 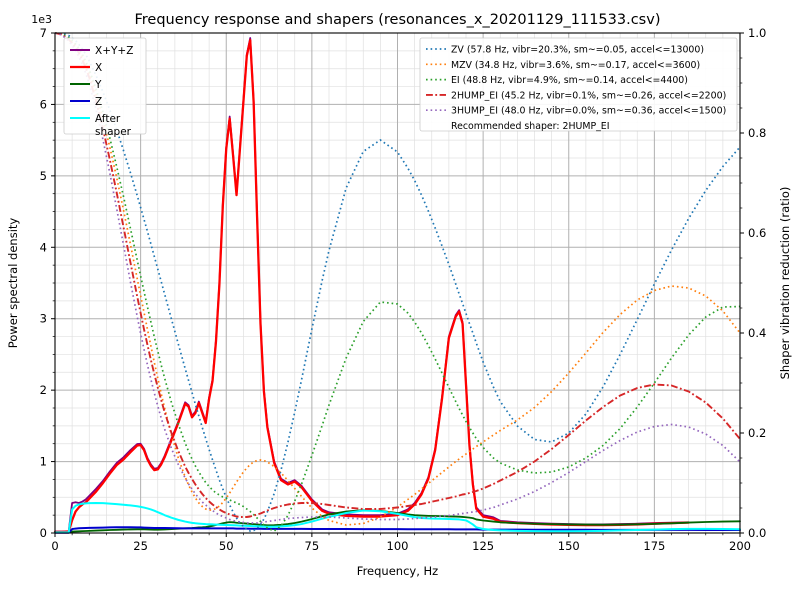 I want to click on legend-left-item: X+Y+Z, so click(x=101, y=51).